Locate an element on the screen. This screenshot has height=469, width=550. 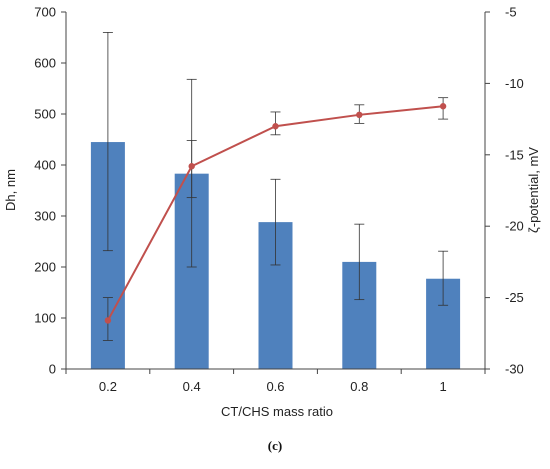
right-y-axis-title: ζ-potential, mV is located at coordinates (533, 190).